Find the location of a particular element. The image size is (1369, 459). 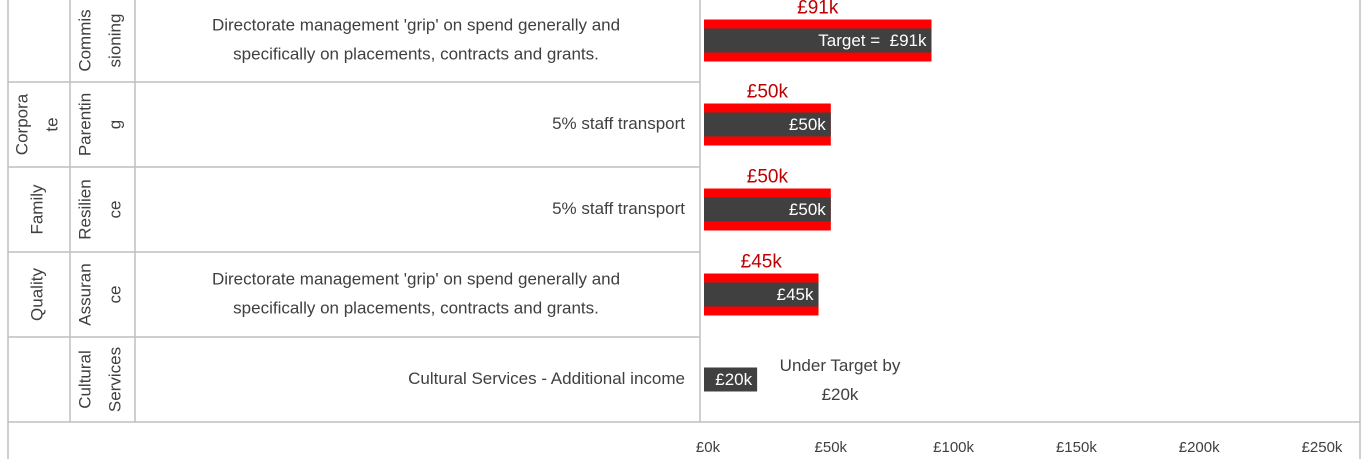

group-label: te is located at coordinates (51, 124).